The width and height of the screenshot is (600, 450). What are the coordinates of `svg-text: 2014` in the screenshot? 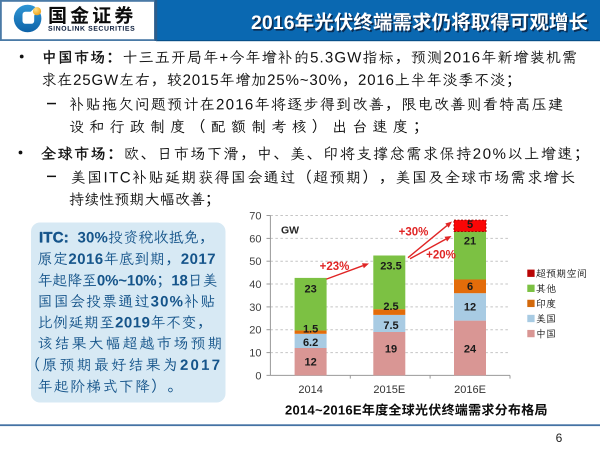 It's located at (310, 390).